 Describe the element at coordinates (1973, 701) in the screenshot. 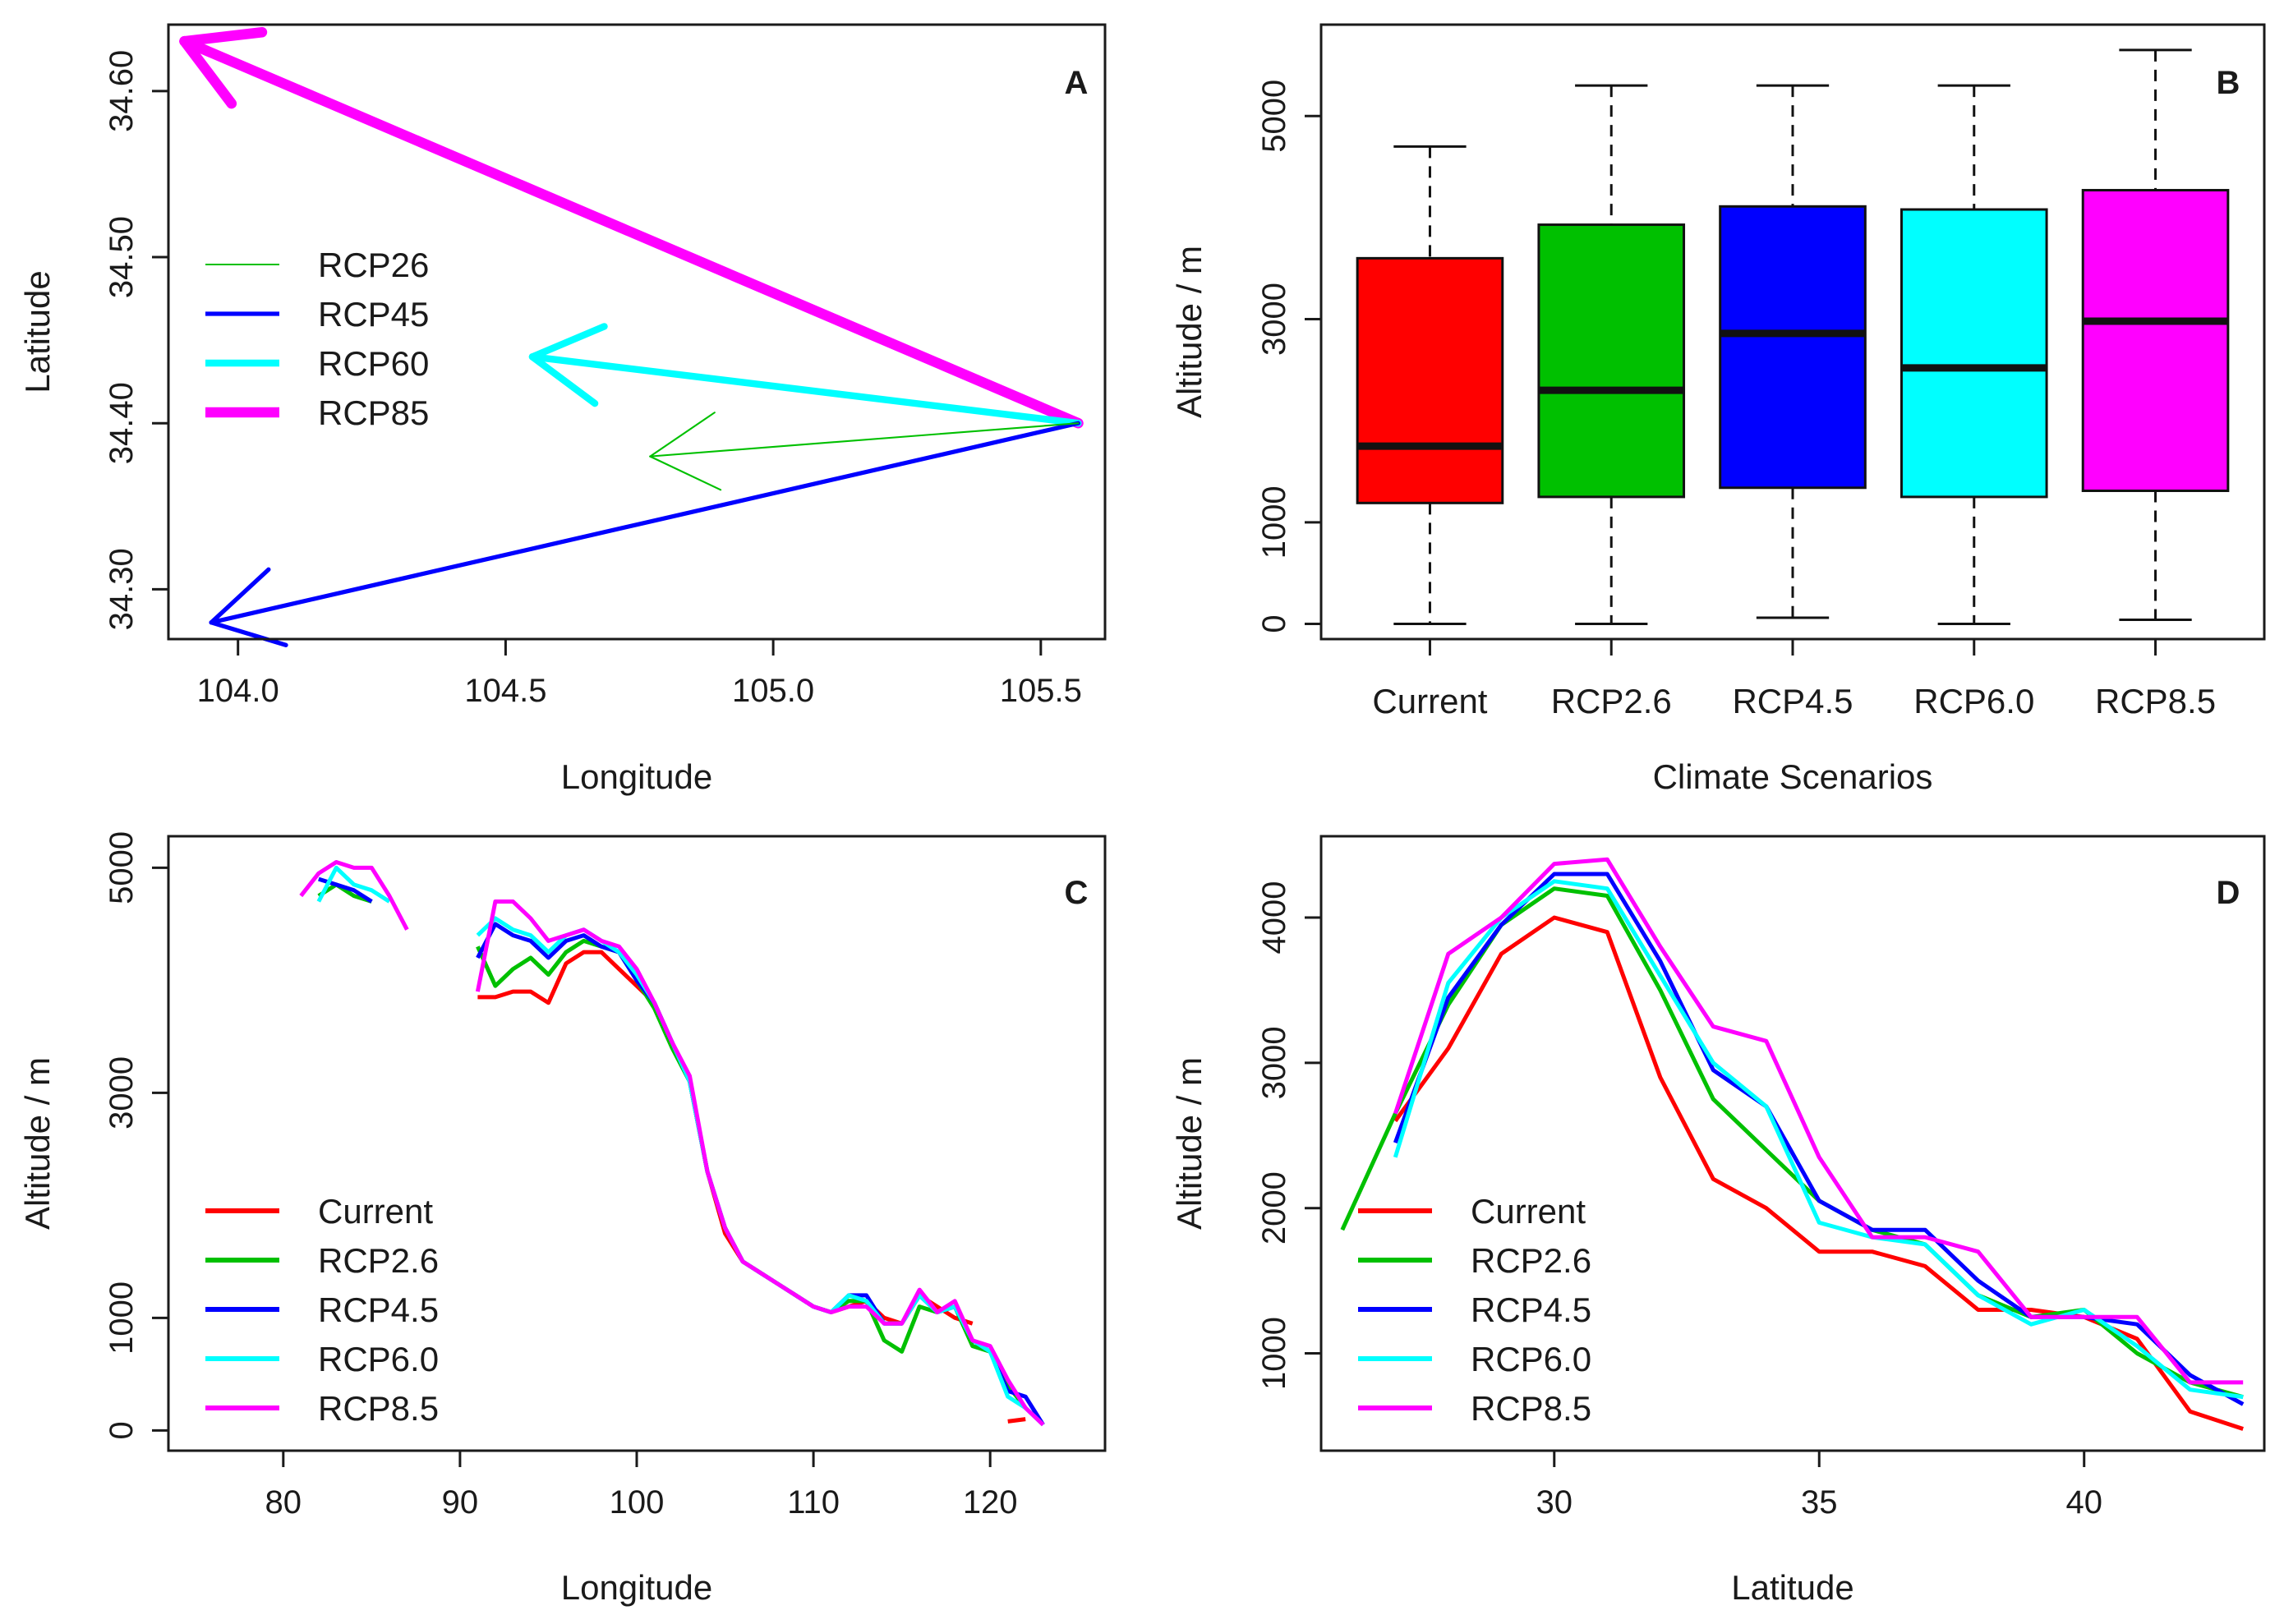

I see `x-tick-label: RCP6.0` at that location.